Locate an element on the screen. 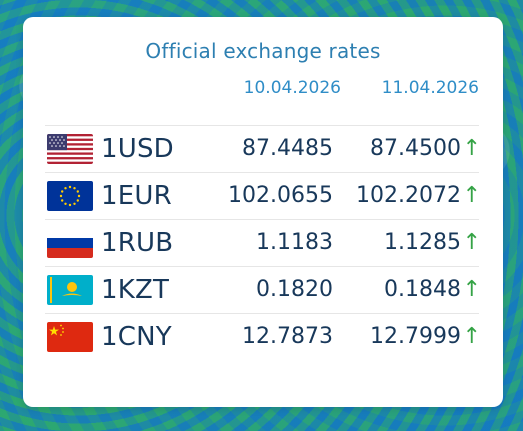 This screenshot has width=523, height=431. usa-flag-icon is located at coordinates (70, 149).